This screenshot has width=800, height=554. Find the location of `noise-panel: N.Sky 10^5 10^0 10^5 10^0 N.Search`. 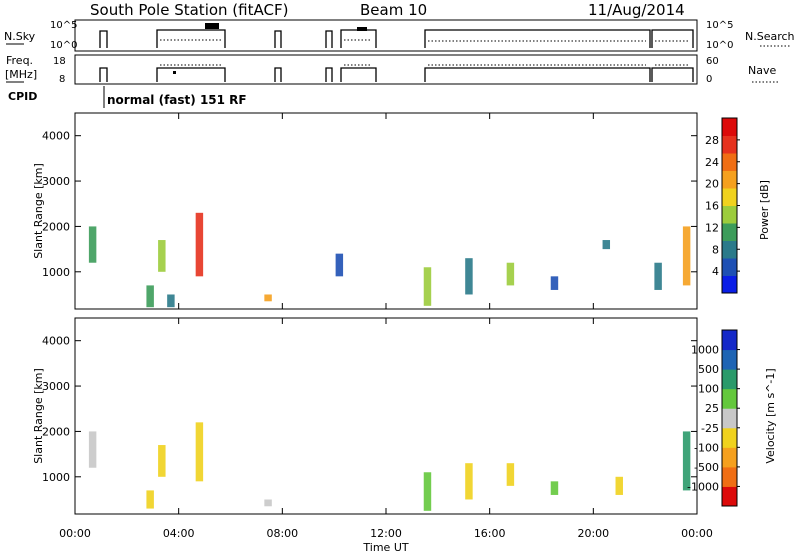

noise-panel: N.Sky 10^5 10^0 10^5 10^0 N.Search is located at coordinates (399, 35).